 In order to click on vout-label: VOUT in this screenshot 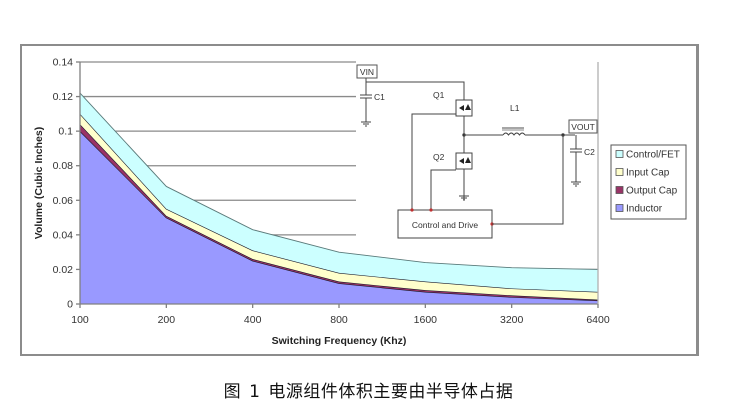, I will do `click(583, 127)`.